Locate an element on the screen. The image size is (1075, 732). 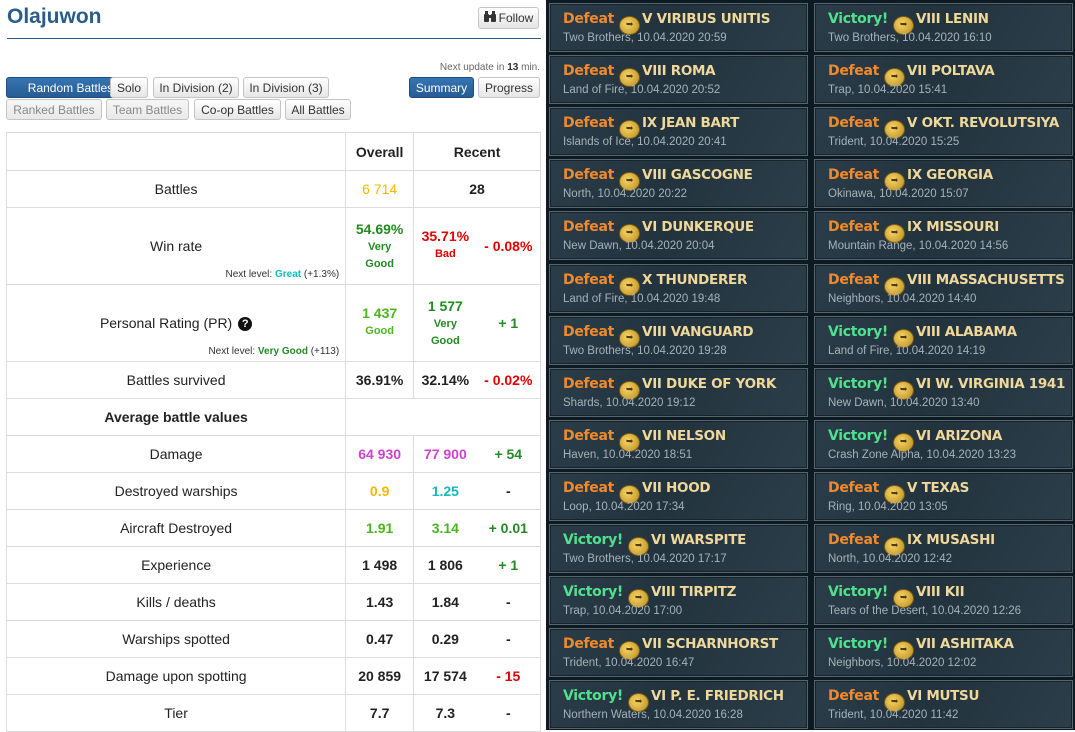
survived-diff: - 0.02% is located at coordinates (508, 380).